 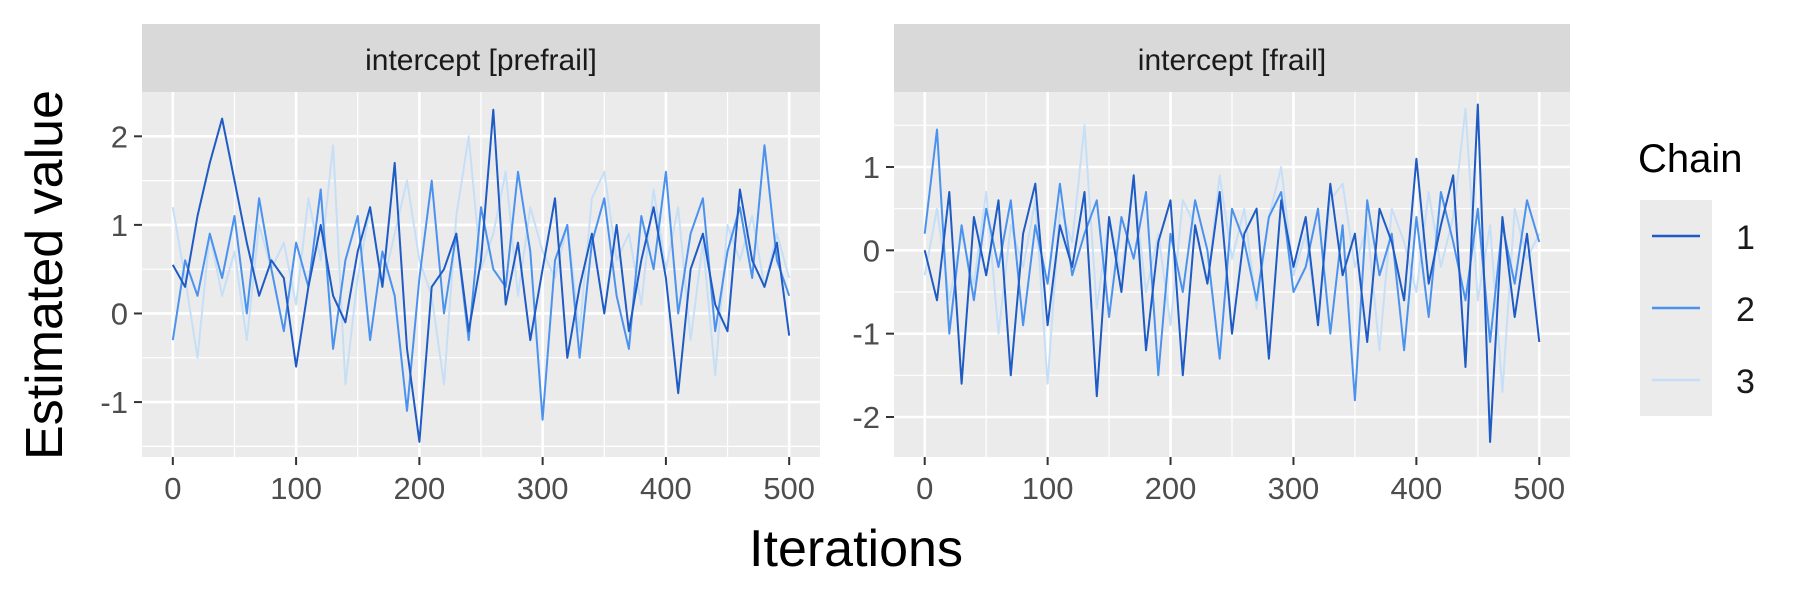 I want to click on y-axis-label: Estimated value, so click(x=45, y=275).